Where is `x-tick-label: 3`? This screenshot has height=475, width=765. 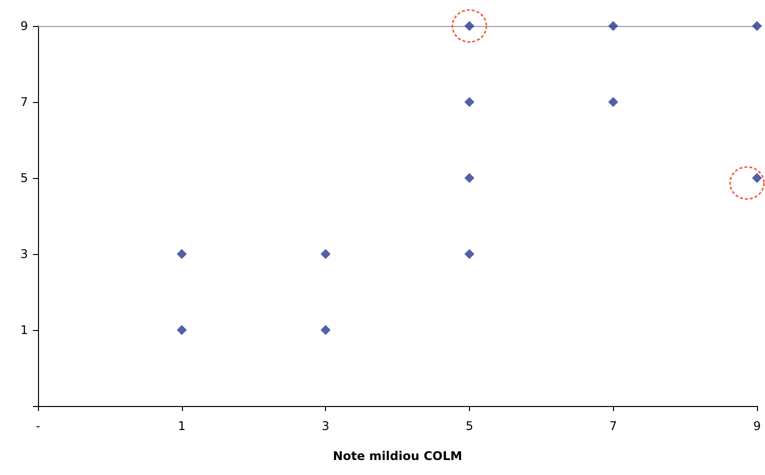 x-tick-label: 3 is located at coordinates (326, 426).